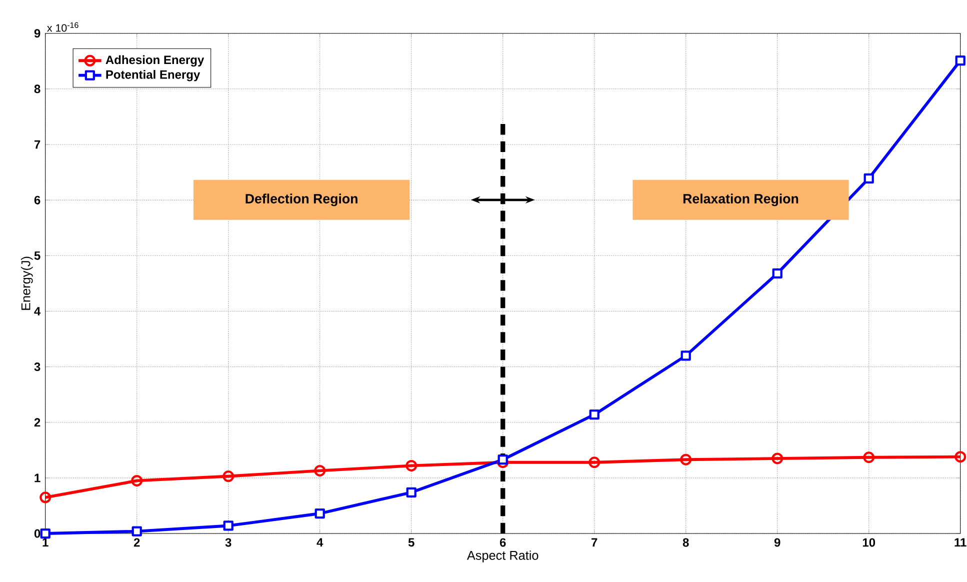 Image resolution: width=967 pixels, height=582 pixels. What do you see at coordinates (502, 556) in the screenshot?
I see `x-axis-title: Aspect Ratio` at bounding box center [502, 556].